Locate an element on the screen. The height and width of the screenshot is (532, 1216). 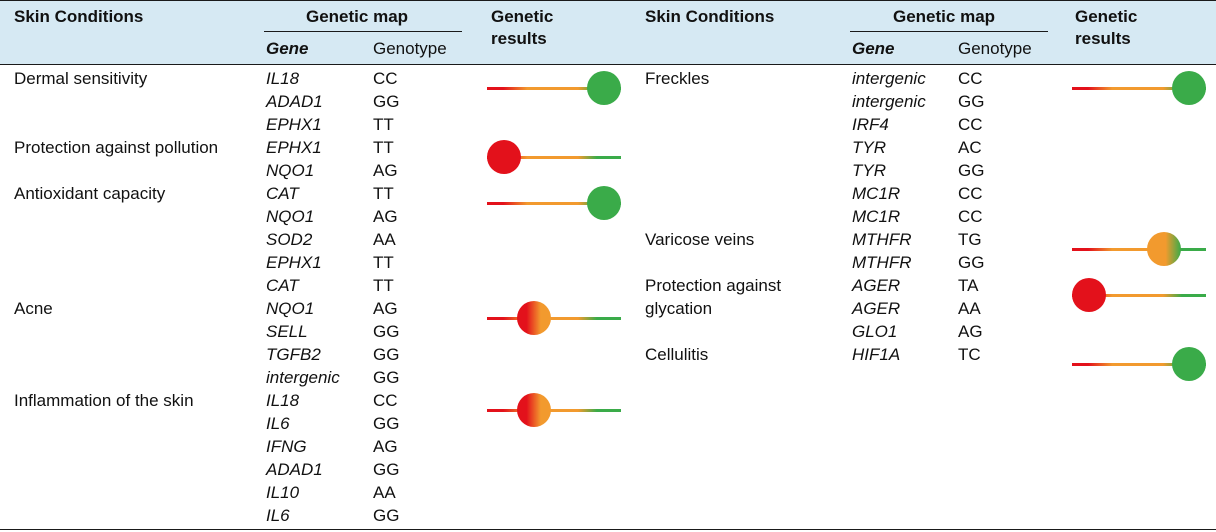
gene-name: TYR is located at coordinates (869, 147).